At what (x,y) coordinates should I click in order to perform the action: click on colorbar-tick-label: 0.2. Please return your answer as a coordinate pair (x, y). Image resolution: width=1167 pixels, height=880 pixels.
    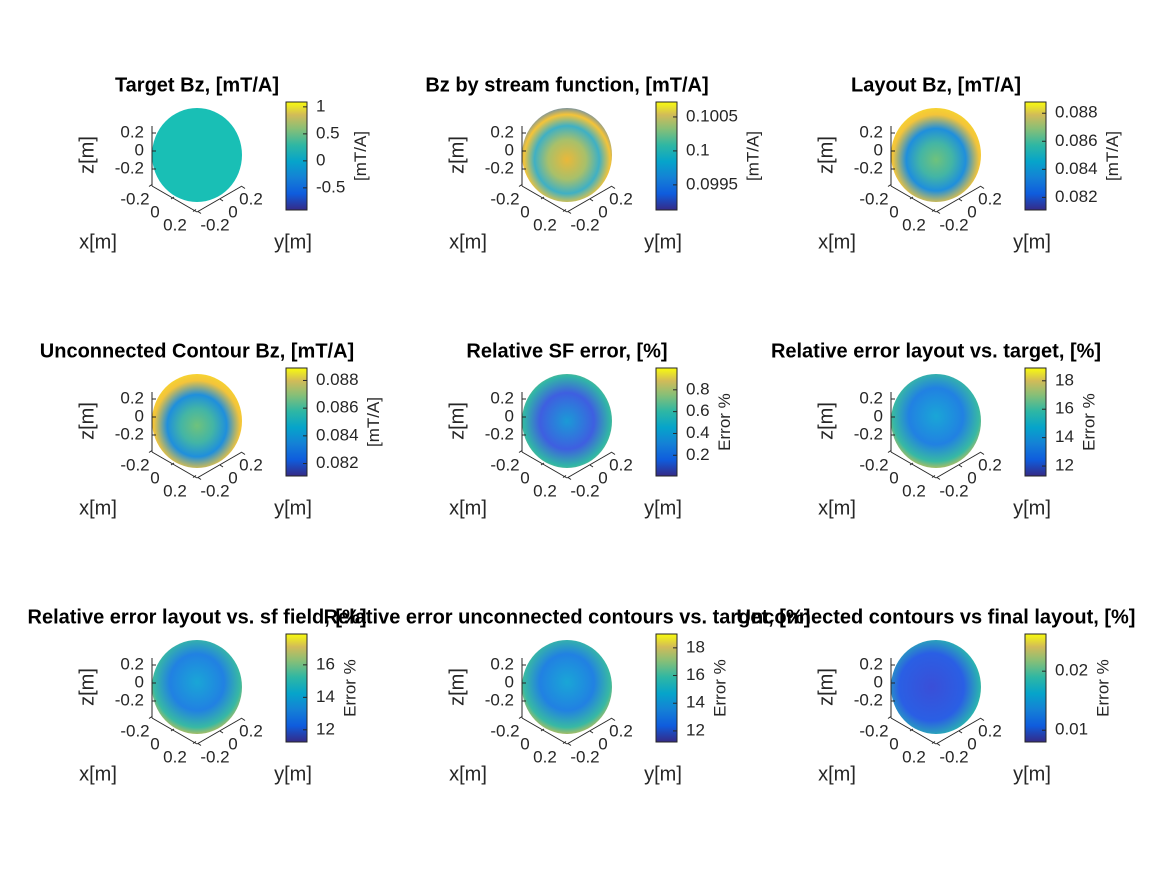
    Looking at the image, I should click on (698, 454).